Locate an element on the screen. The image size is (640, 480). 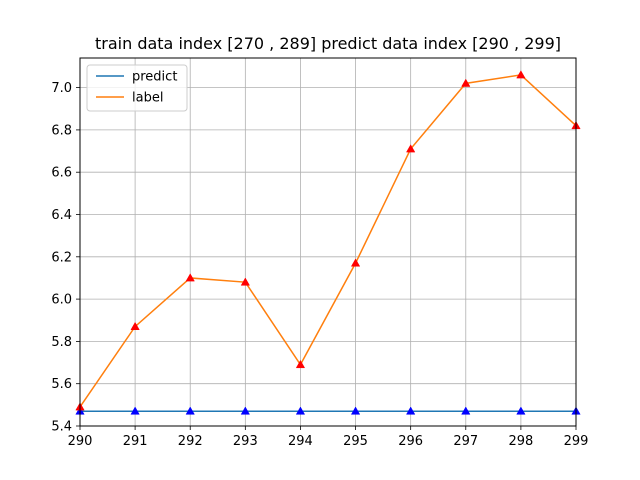
y-tick-label: 6.4 is located at coordinates (61, 215).